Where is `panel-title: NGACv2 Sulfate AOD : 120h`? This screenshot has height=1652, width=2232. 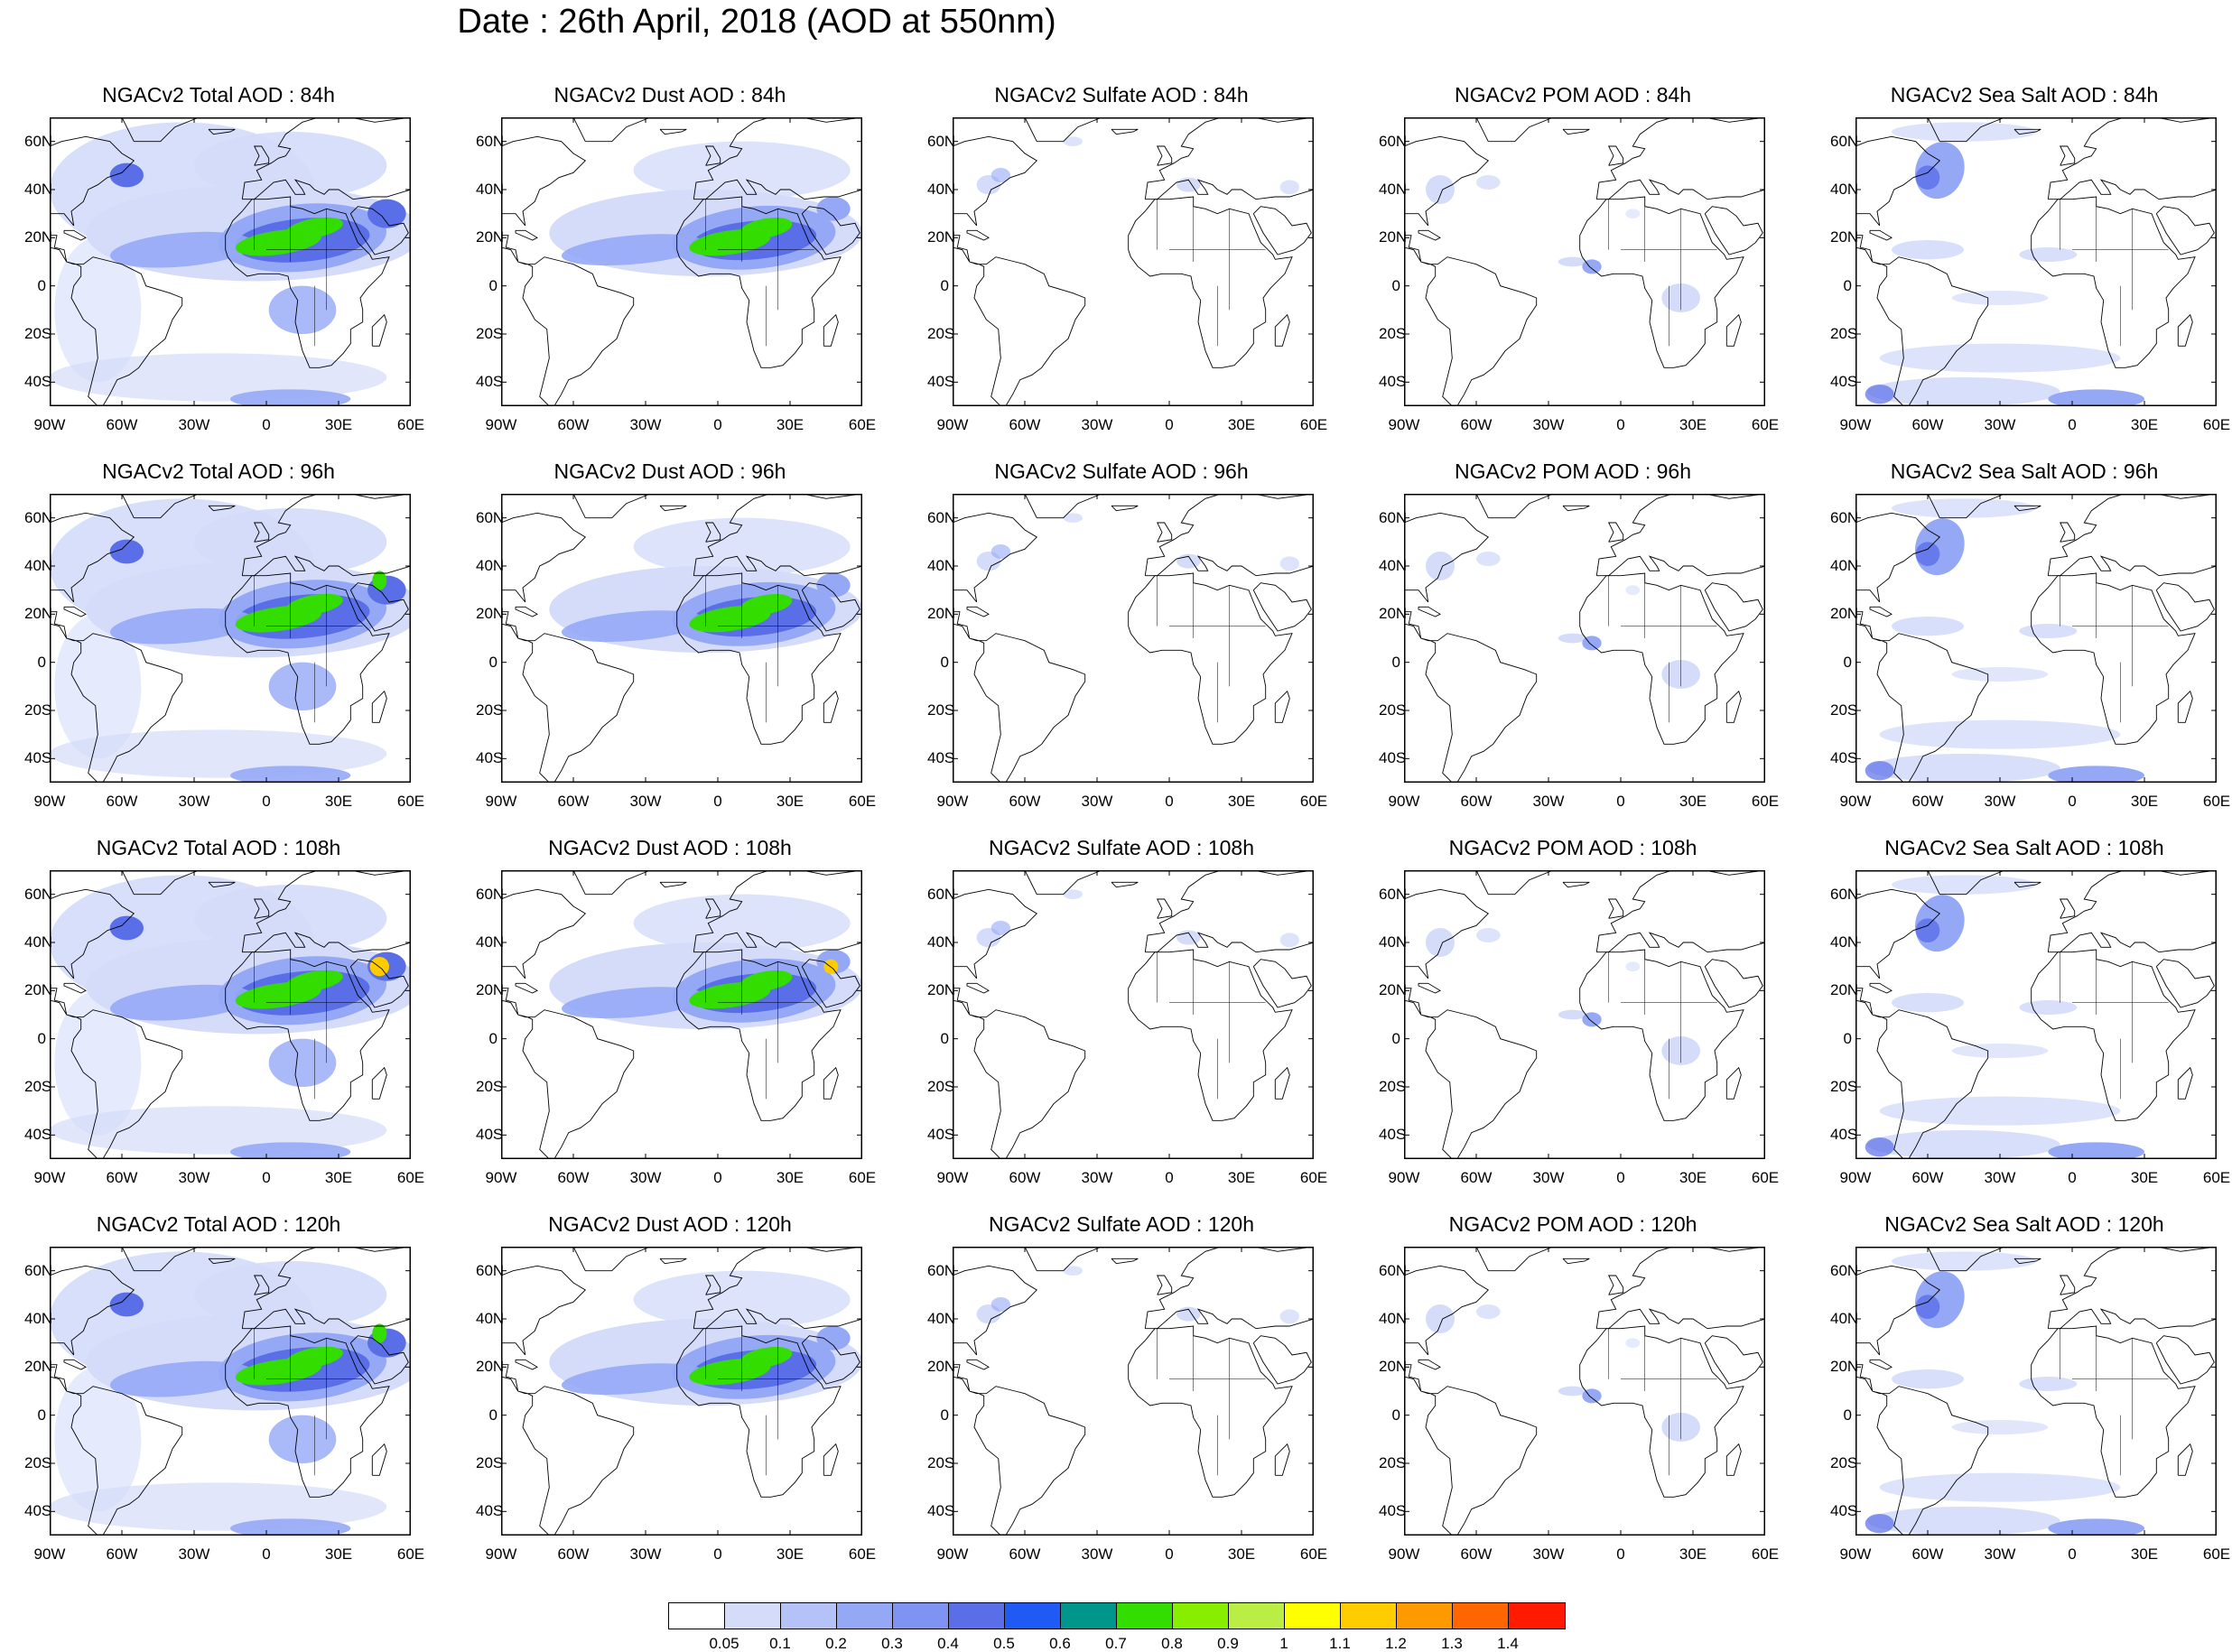
panel-title: NGACv2 Sulfate AOD : 120h is located at coordinates (1121, 1224).